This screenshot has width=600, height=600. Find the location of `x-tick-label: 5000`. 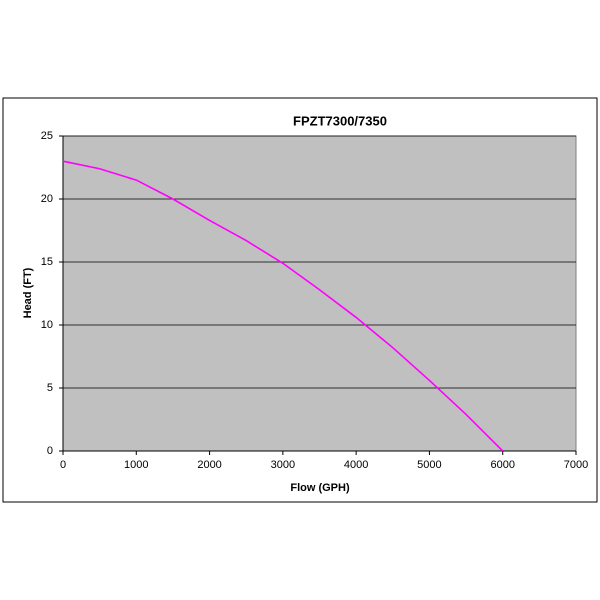

x-tick-label: 5000 is located at coordinates (429, 465).